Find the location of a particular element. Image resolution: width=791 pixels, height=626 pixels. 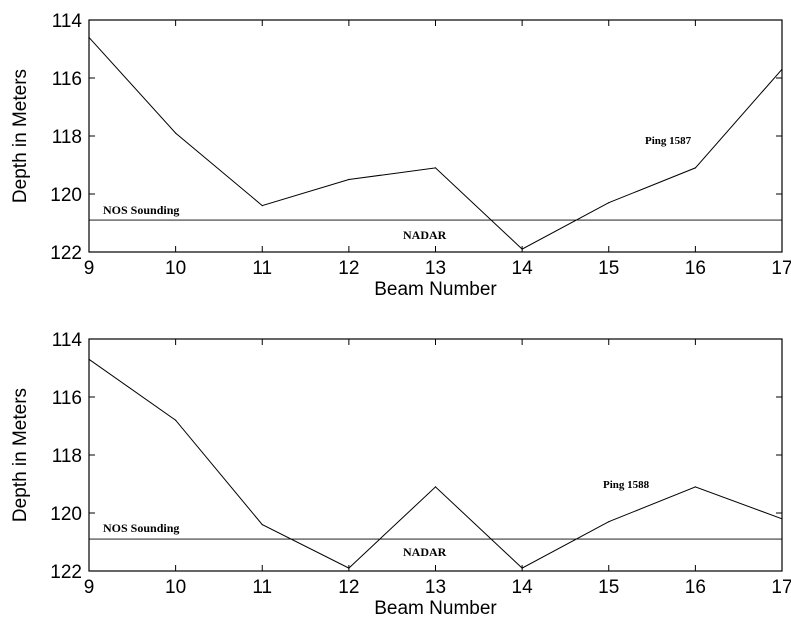

chart0-x-tick-label: 13 is located at coordinates (435, 268).